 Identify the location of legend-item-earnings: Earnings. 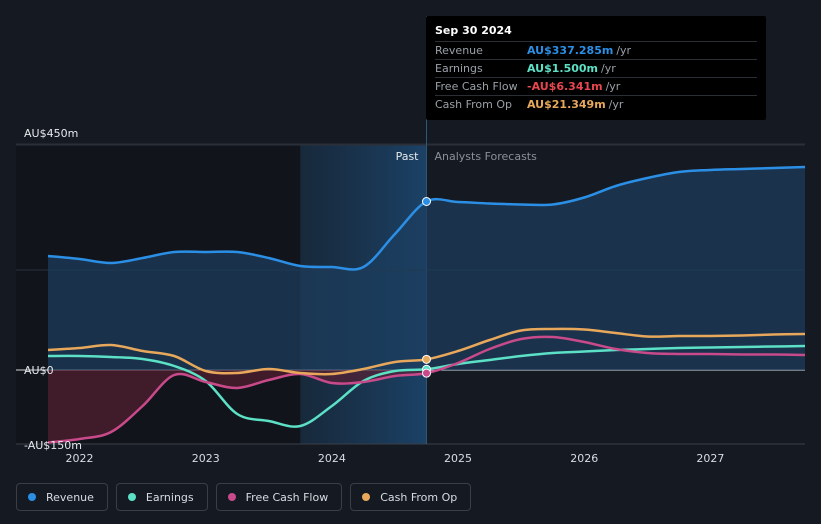
(161, 497).